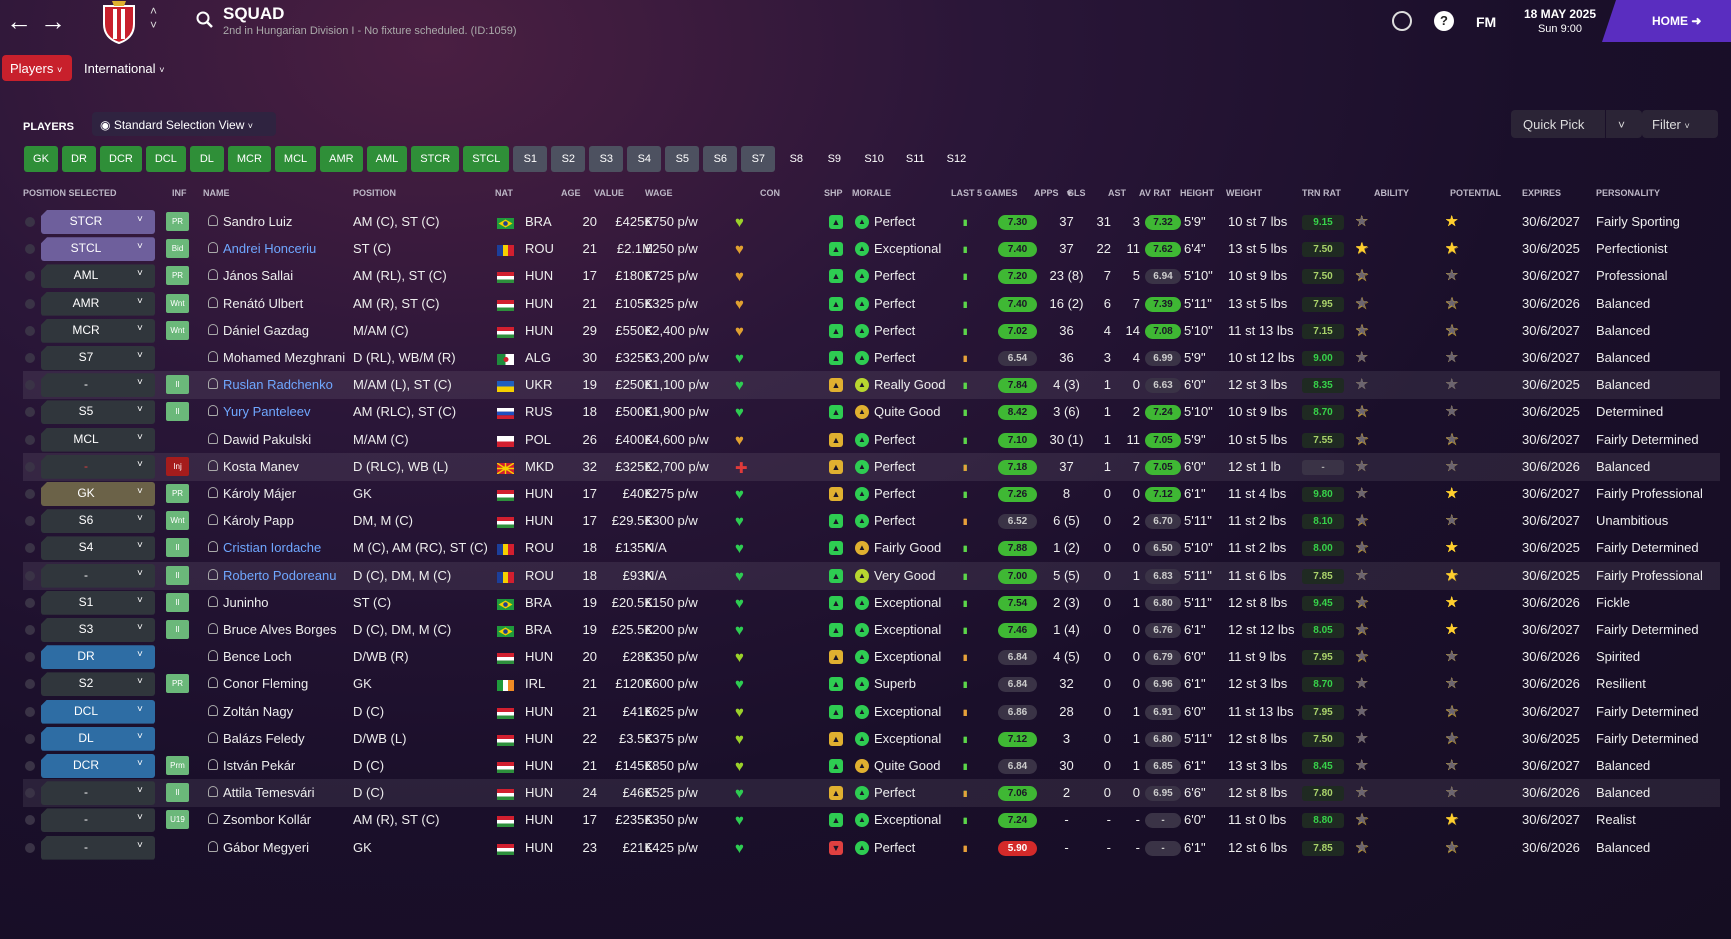 The height and width of the screenshot is (939, 1731). Describe the element at coordinates (1475, 193) in the screenshot. I see `col-potential: POTENTIAL` at that location.